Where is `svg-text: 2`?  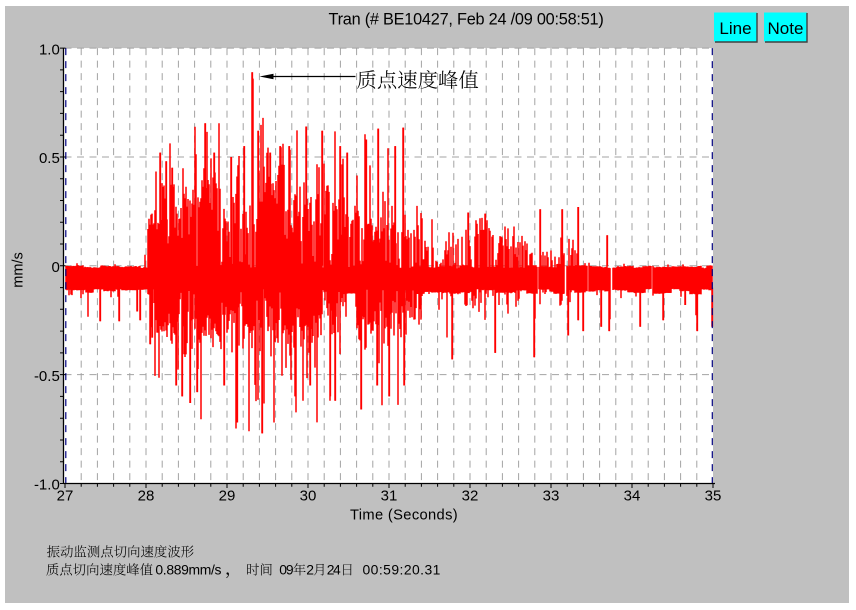 svg-text: 2 is located at coordinates (310, 570).